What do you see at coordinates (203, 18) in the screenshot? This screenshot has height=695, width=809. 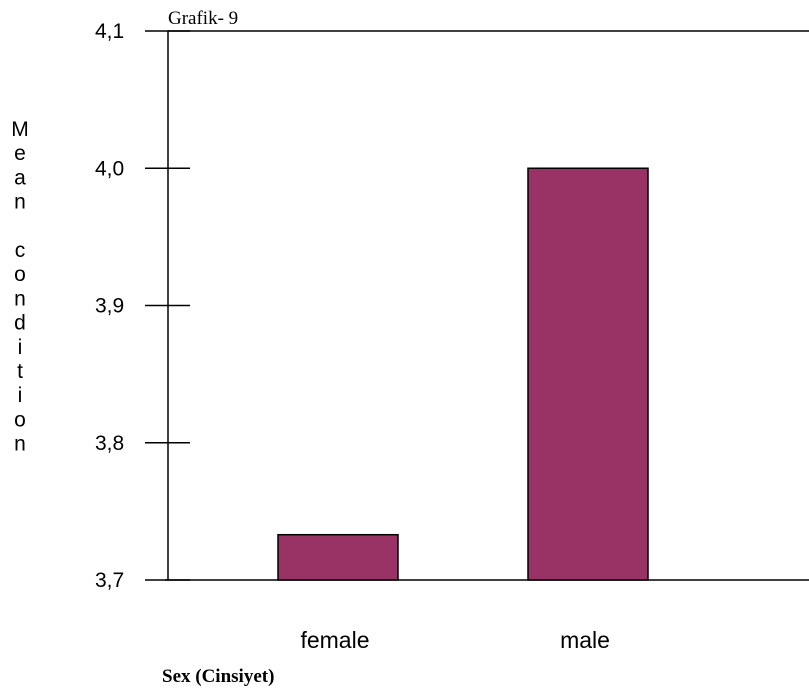 I see `chart-title: Grafik- 9` at bounding box center [203, 18].